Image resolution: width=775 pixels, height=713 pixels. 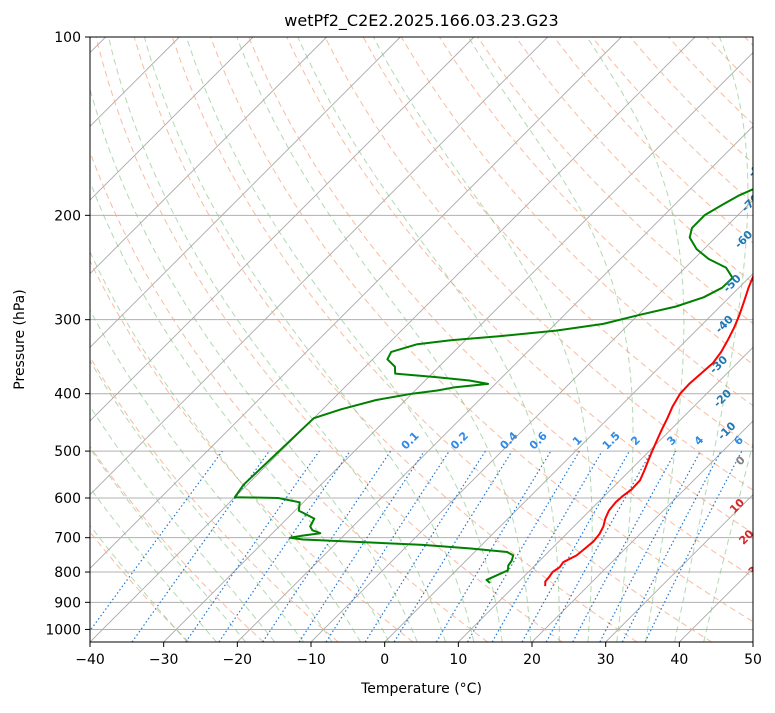 I want to click on x-tick-label: 20, so click(x=532, y=660).